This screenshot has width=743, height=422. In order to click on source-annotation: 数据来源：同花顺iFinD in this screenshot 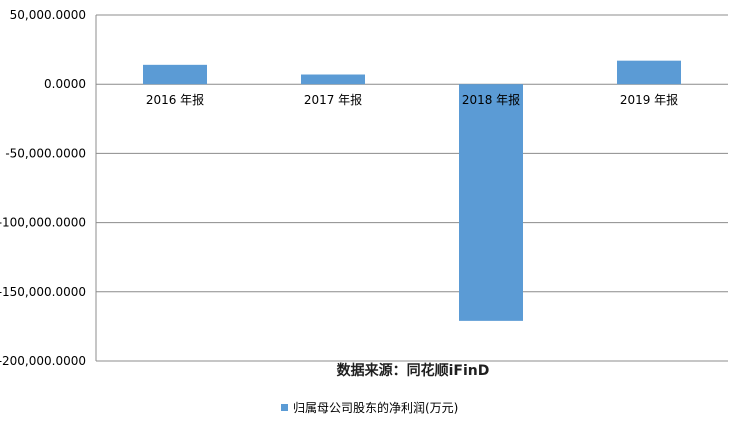, I will do `click(413, 370)`.